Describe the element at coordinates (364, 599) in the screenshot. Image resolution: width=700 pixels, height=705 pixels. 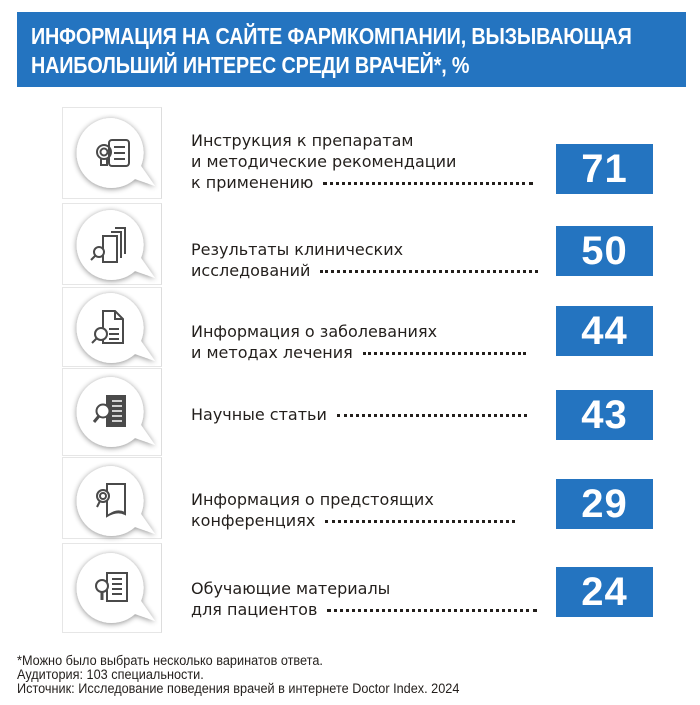
I see `item-label: Обучающие материалы для пациентов` at that location.